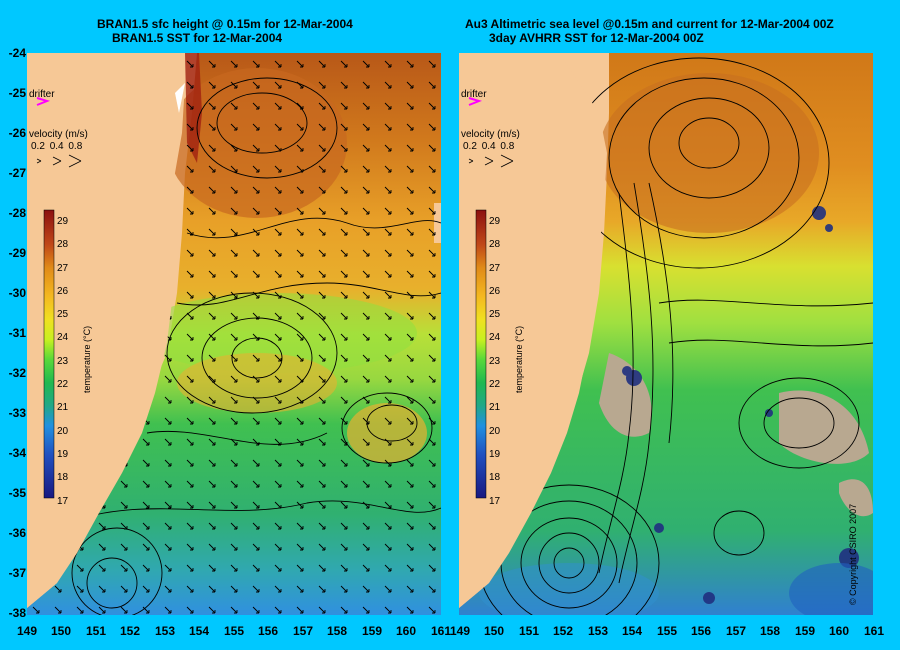  Describe the element at coordinates (17, 413) in the screenshot. I see `y-tick: -33` at that location.